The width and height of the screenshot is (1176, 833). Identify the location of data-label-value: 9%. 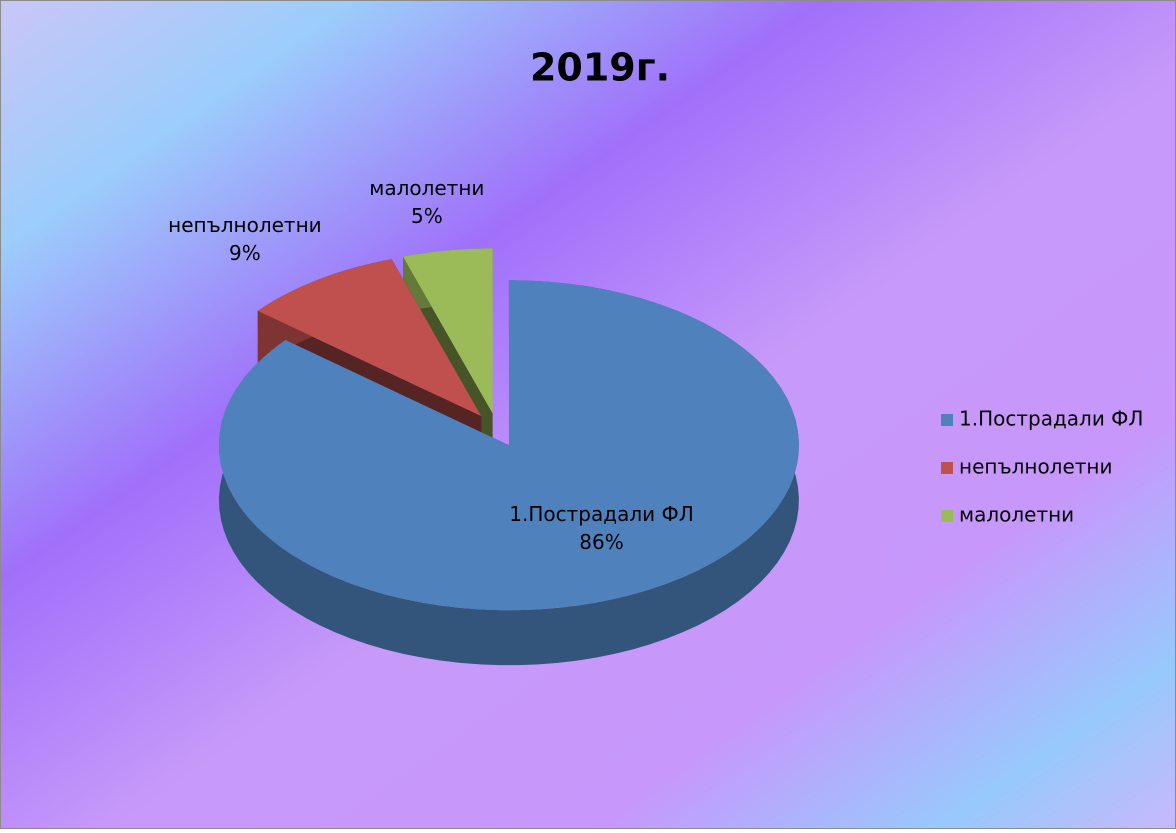
(245, 253).